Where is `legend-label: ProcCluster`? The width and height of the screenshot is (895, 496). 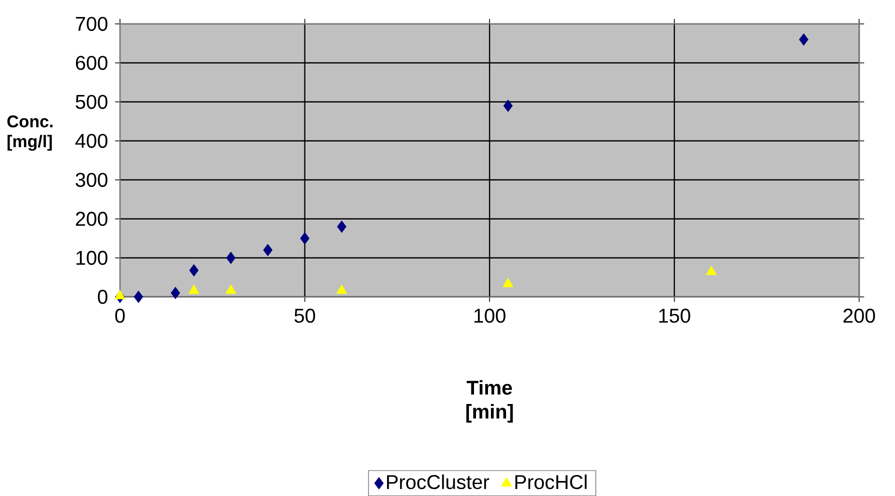 legend-label: ProcCluster is located at coordinates (438, 482).